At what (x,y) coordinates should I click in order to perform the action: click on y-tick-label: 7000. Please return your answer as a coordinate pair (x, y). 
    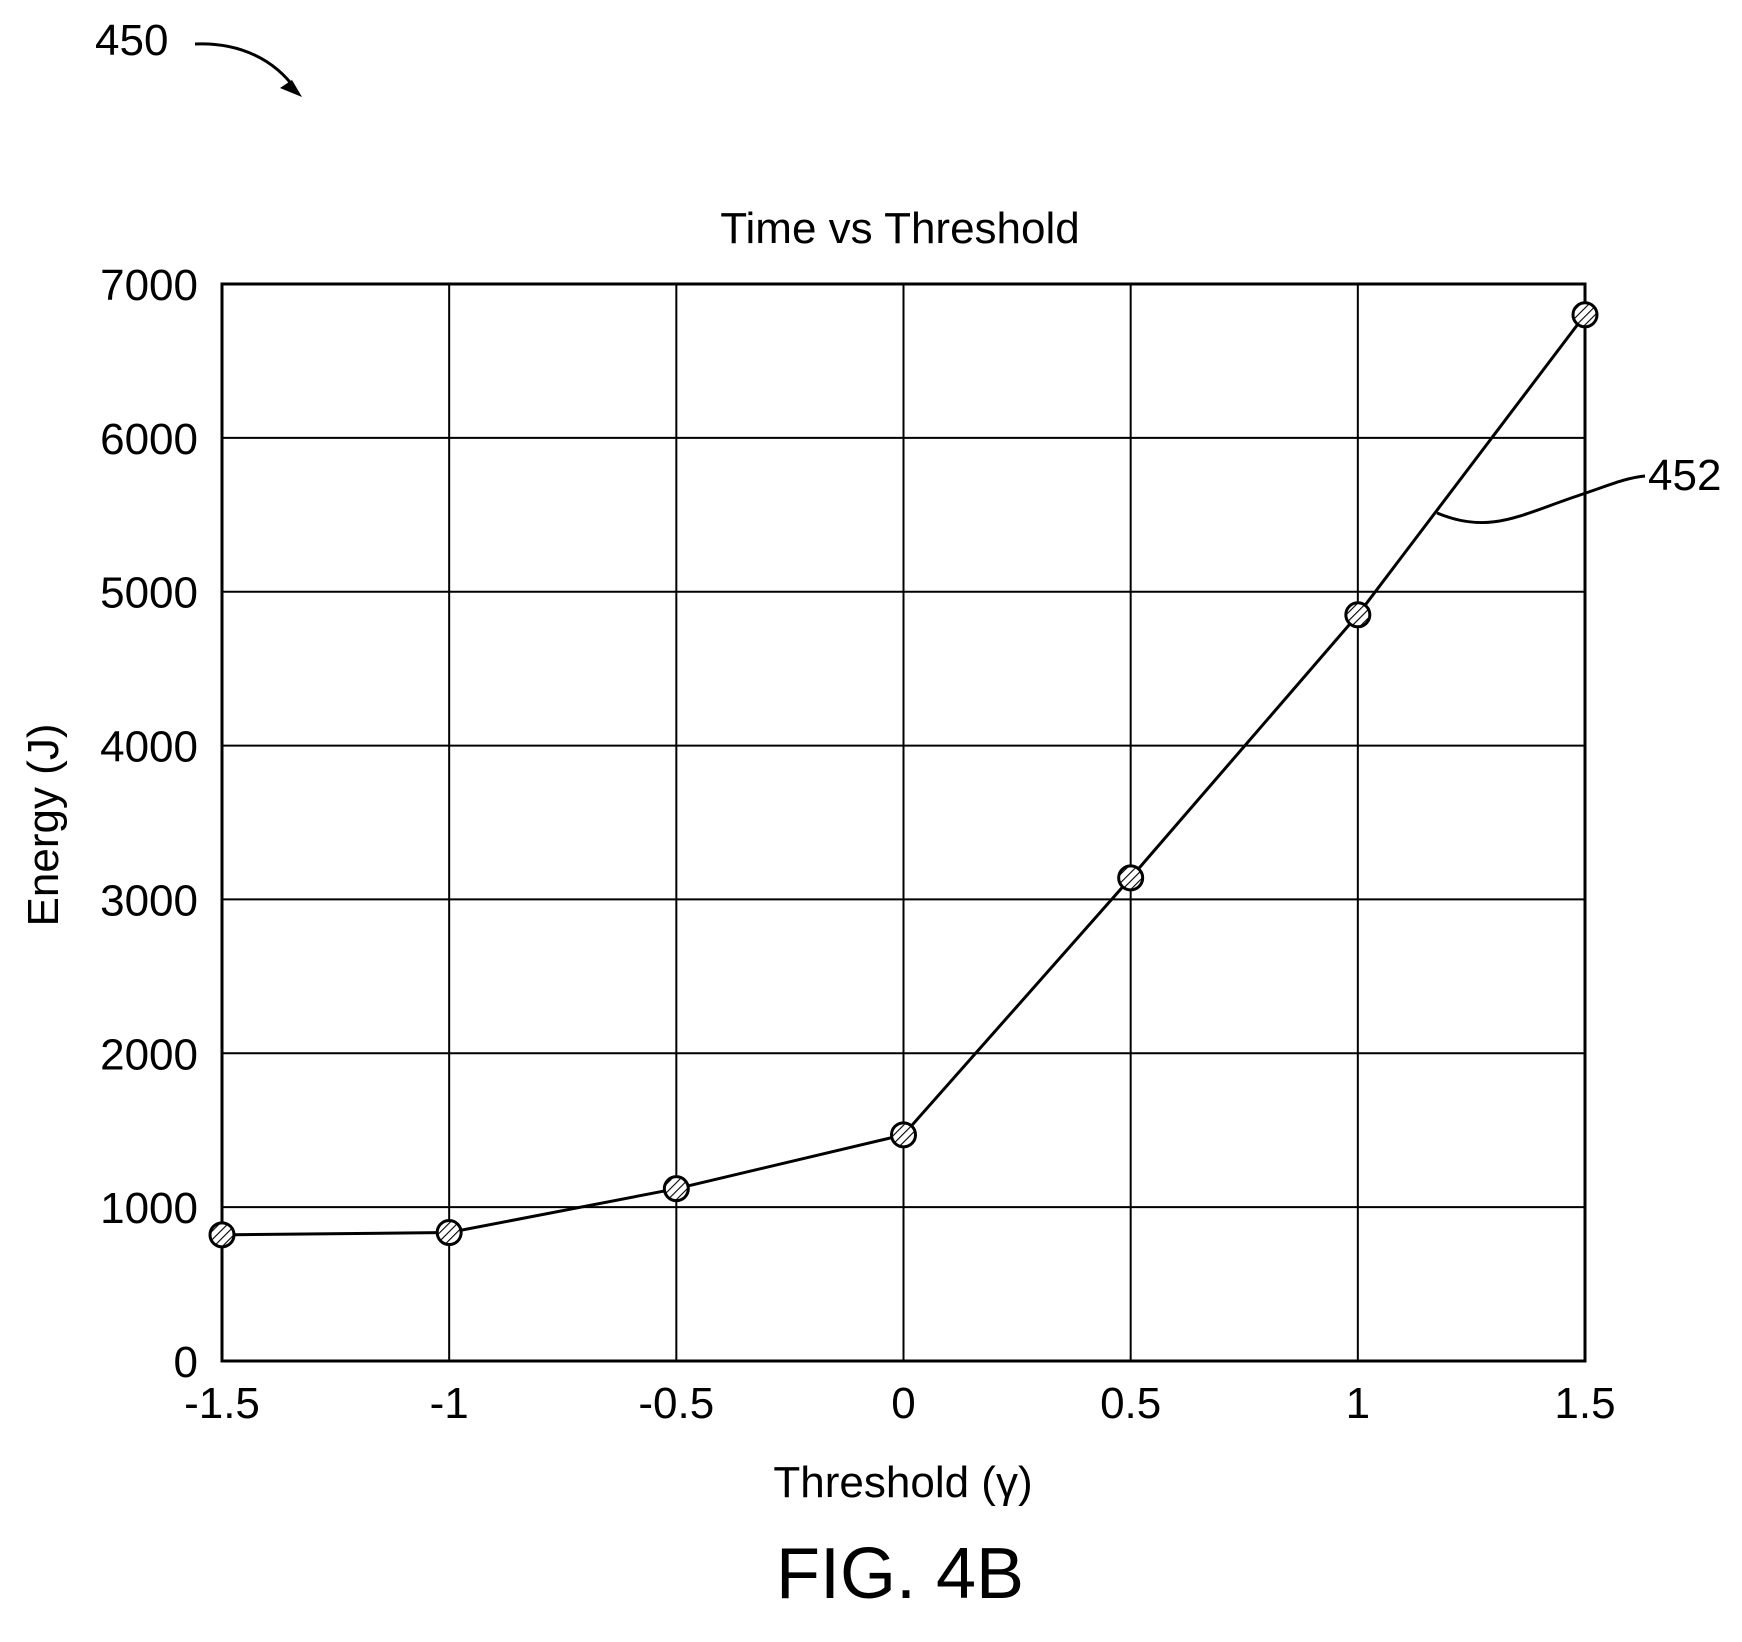
    Looking at the image, I should click on (149, 285).